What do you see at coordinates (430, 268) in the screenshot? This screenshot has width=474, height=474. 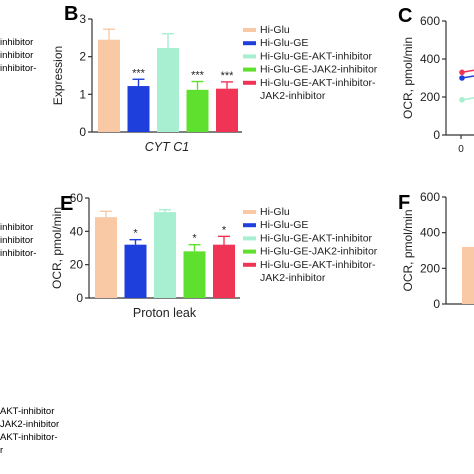 I see `panel-f-y-tick-label: 200` at bounding box center [430, 268].